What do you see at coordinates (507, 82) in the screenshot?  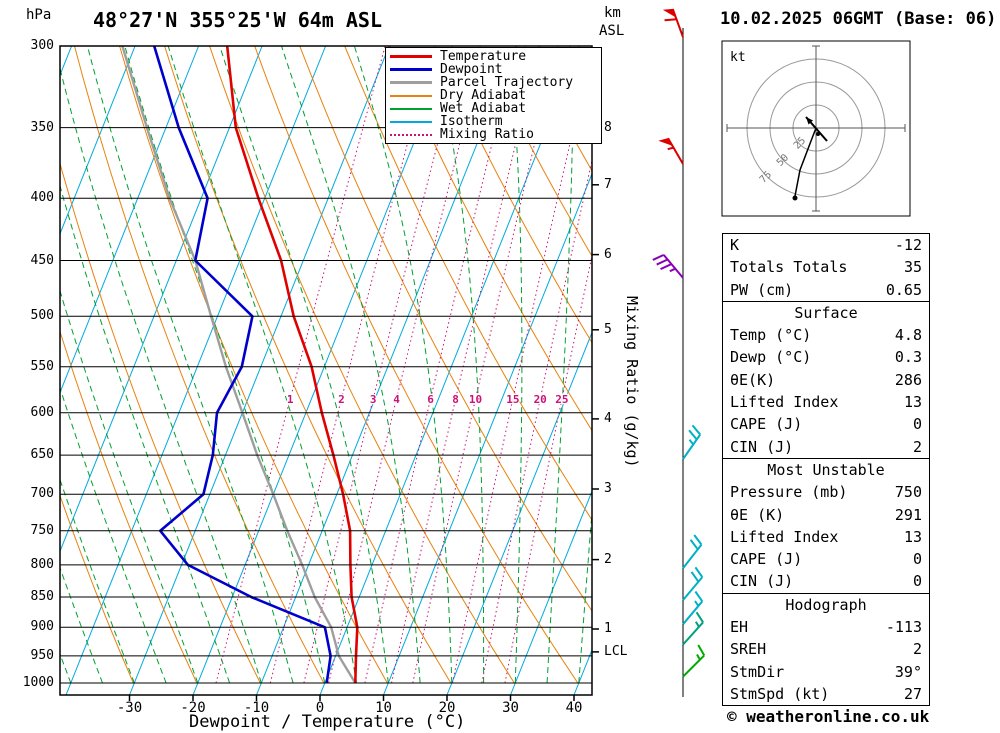 I see `legend-label: Parcel Trajectory` at bounding box center [507, 82].